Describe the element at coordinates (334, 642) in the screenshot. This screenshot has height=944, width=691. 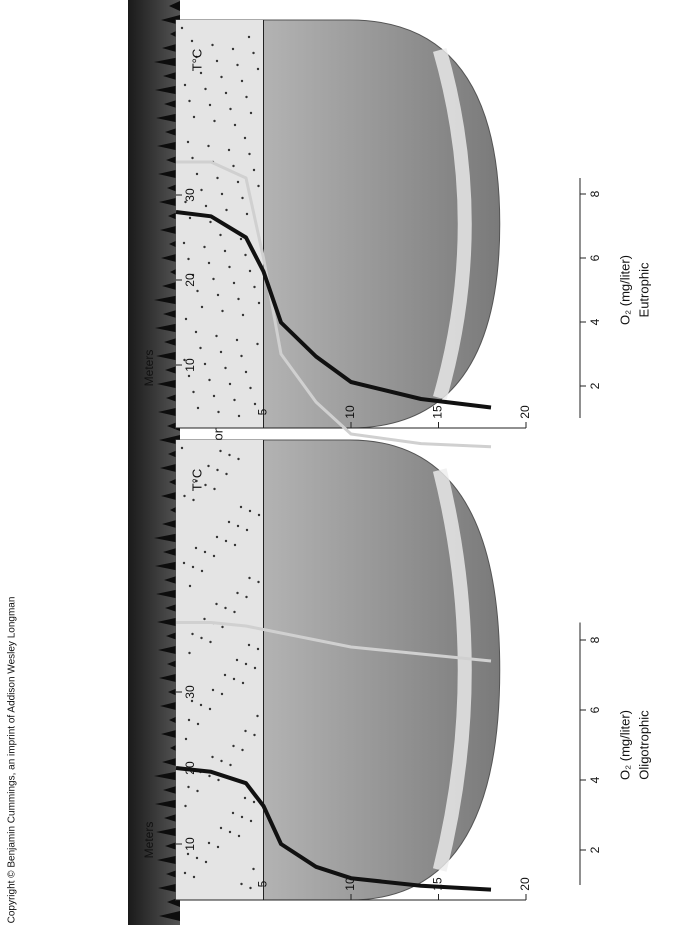
I see `oxygen-profile` at that location.